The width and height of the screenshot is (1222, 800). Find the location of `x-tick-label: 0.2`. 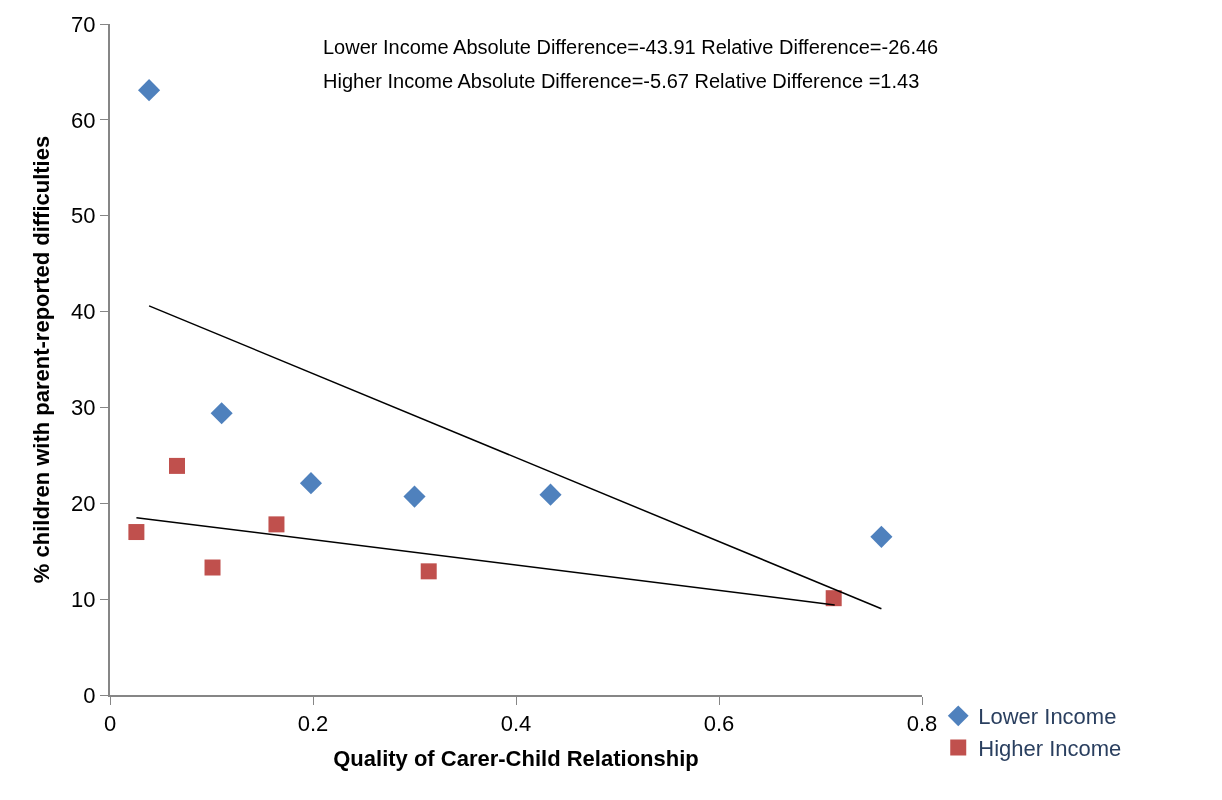

x-tick-label: 0.2 is located at coordinates (313, 724).